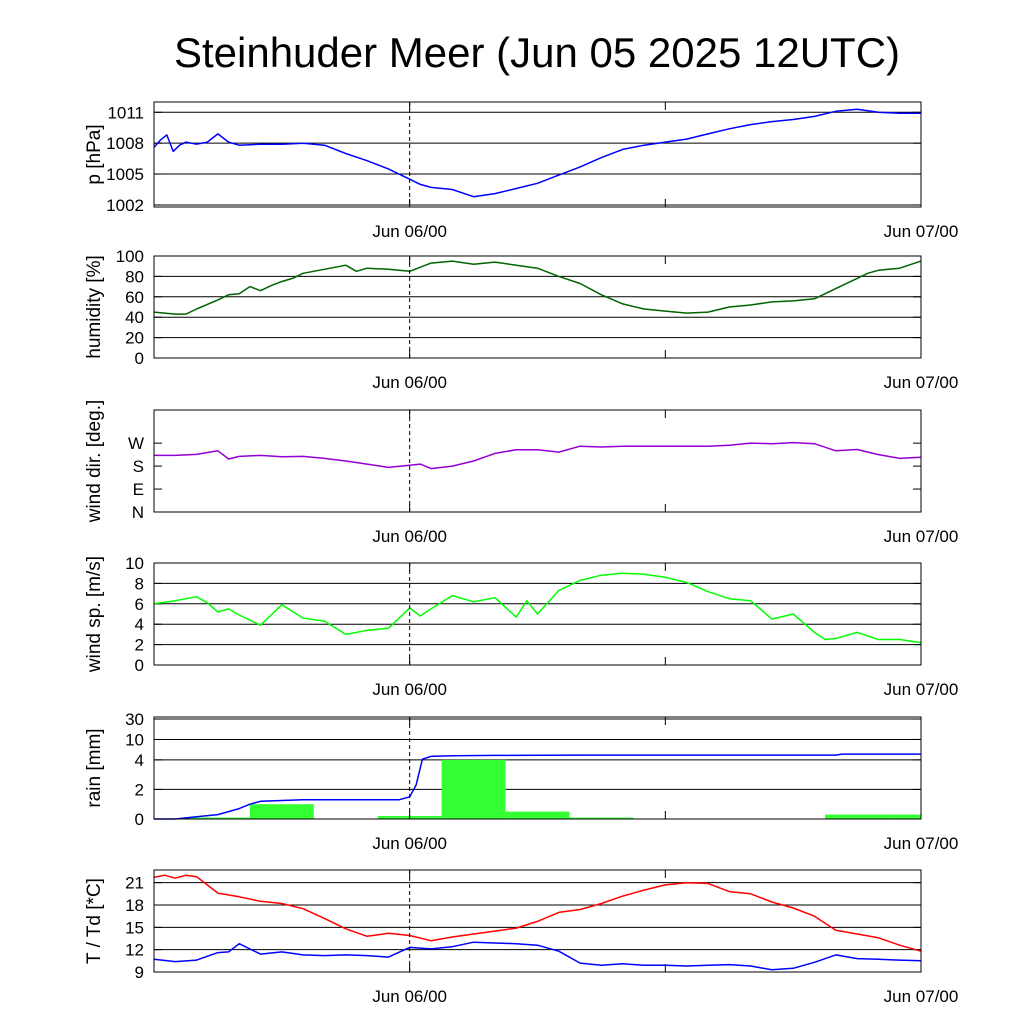 This screenshot has width=1024, height=1024. What do you see at coordinates (125, 205) in the screenshot?
I see `y-tick-label: 1002` at bounding box center [125, 205].